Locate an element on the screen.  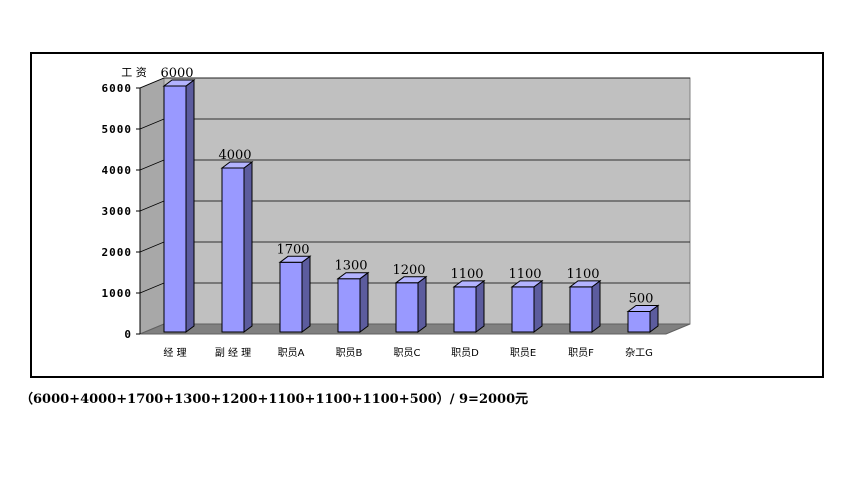
y-axis-label: 工 资 is located at coordinates (134, 72).